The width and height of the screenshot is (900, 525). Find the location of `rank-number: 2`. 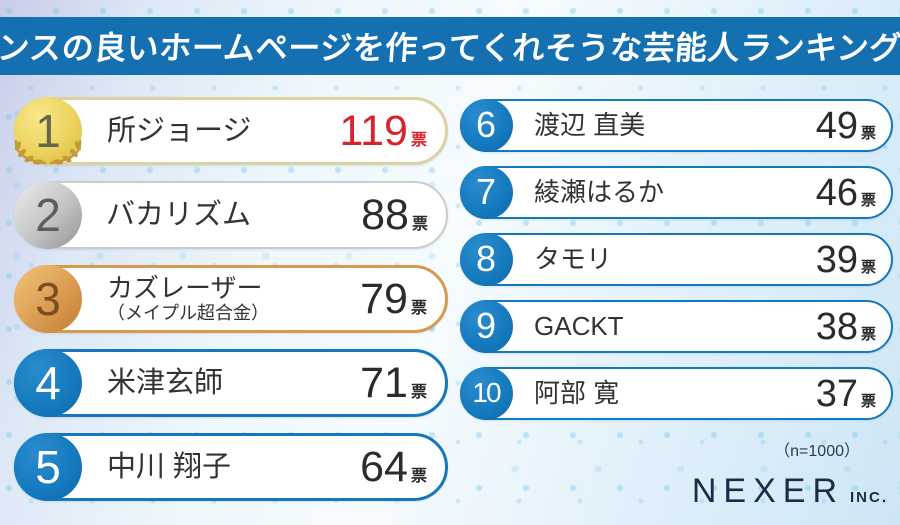

rank-number: 2 is located at coordinates (48, 215).